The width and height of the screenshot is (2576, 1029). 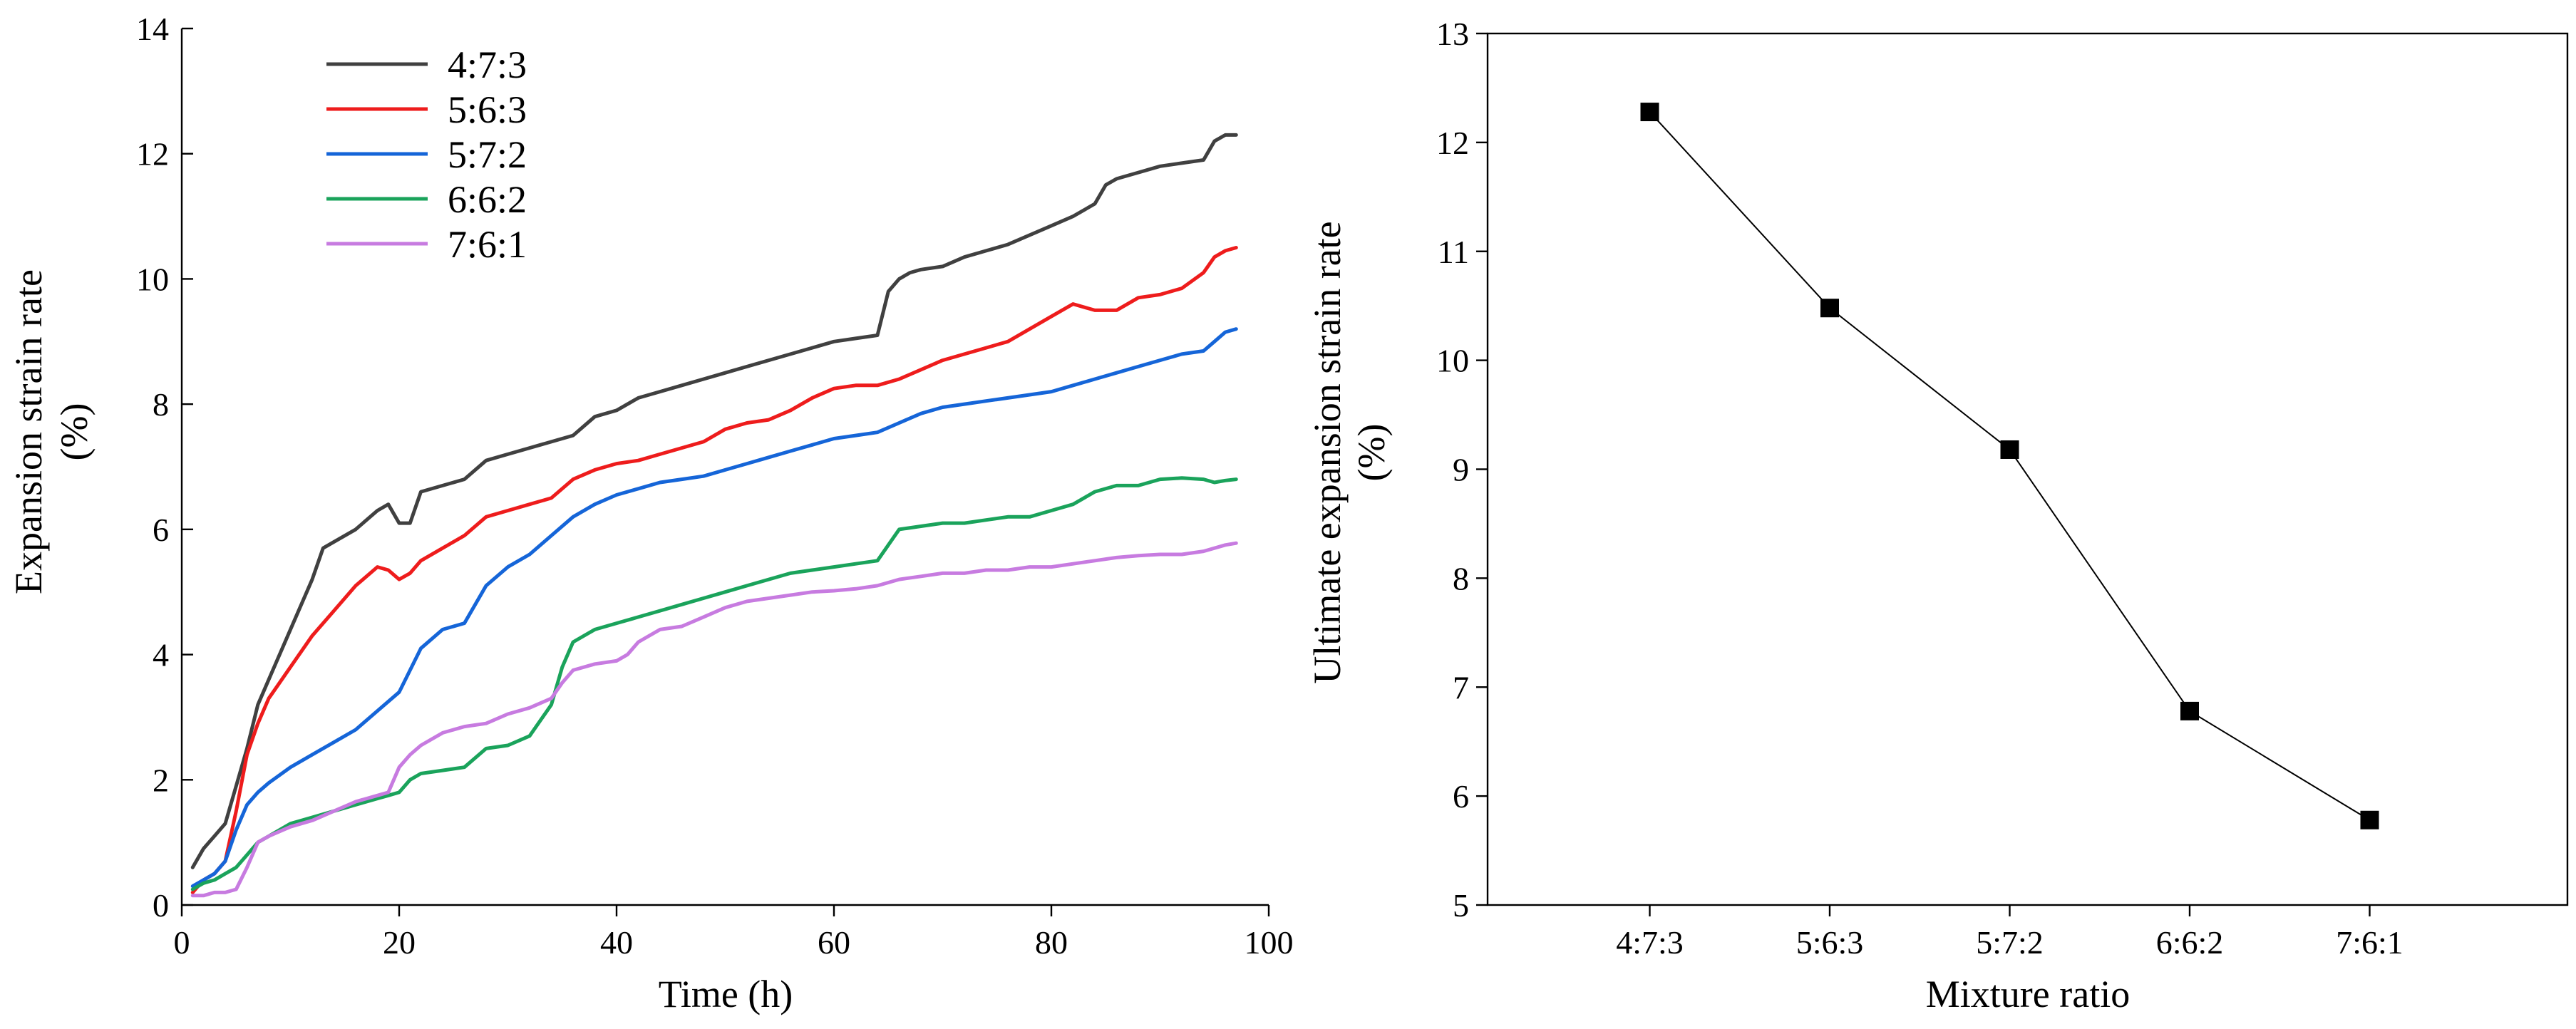 What do you see at coordinates (1461, 906) in the screenshot?
I see `right-y-tick-label-0: 5` at bounding box center [1461, 906].